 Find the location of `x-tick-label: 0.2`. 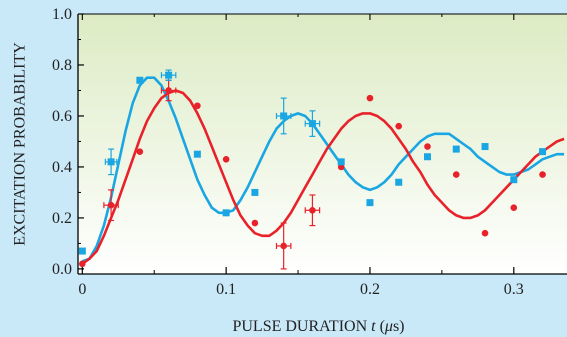

x-tick-label: 0.2 is located at coordinates (370, 289).